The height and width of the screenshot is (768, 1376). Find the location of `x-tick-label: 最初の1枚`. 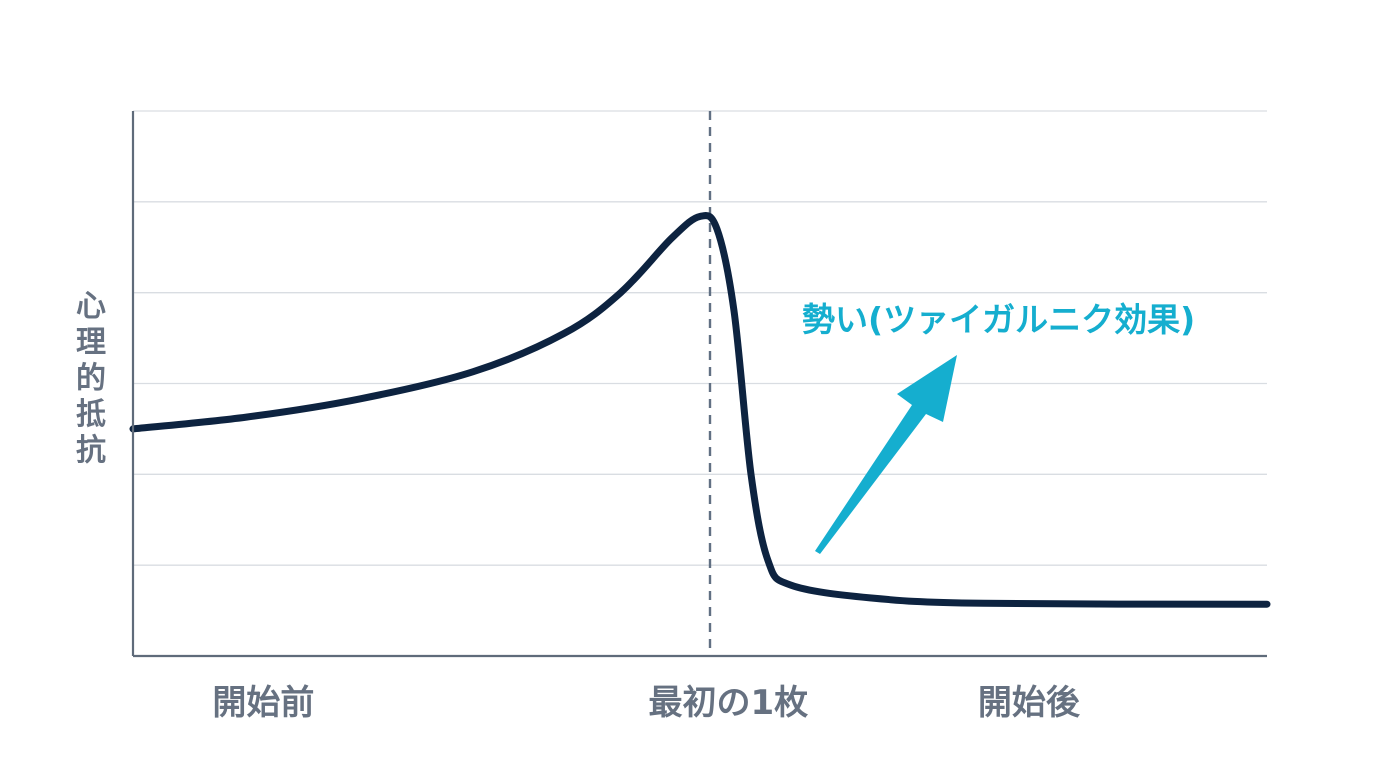

x-tick-label: 最初の1枚 is located at coordinates (729, 703).